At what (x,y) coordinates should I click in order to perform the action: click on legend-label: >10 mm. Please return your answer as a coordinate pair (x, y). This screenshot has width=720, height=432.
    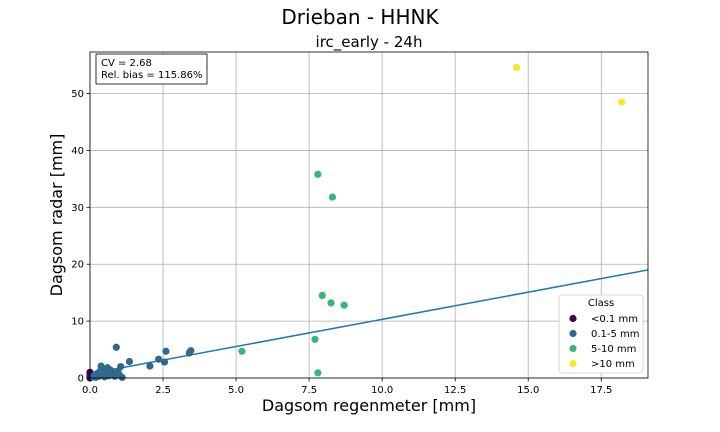
    Looking at the image, I should click on (613, 364).